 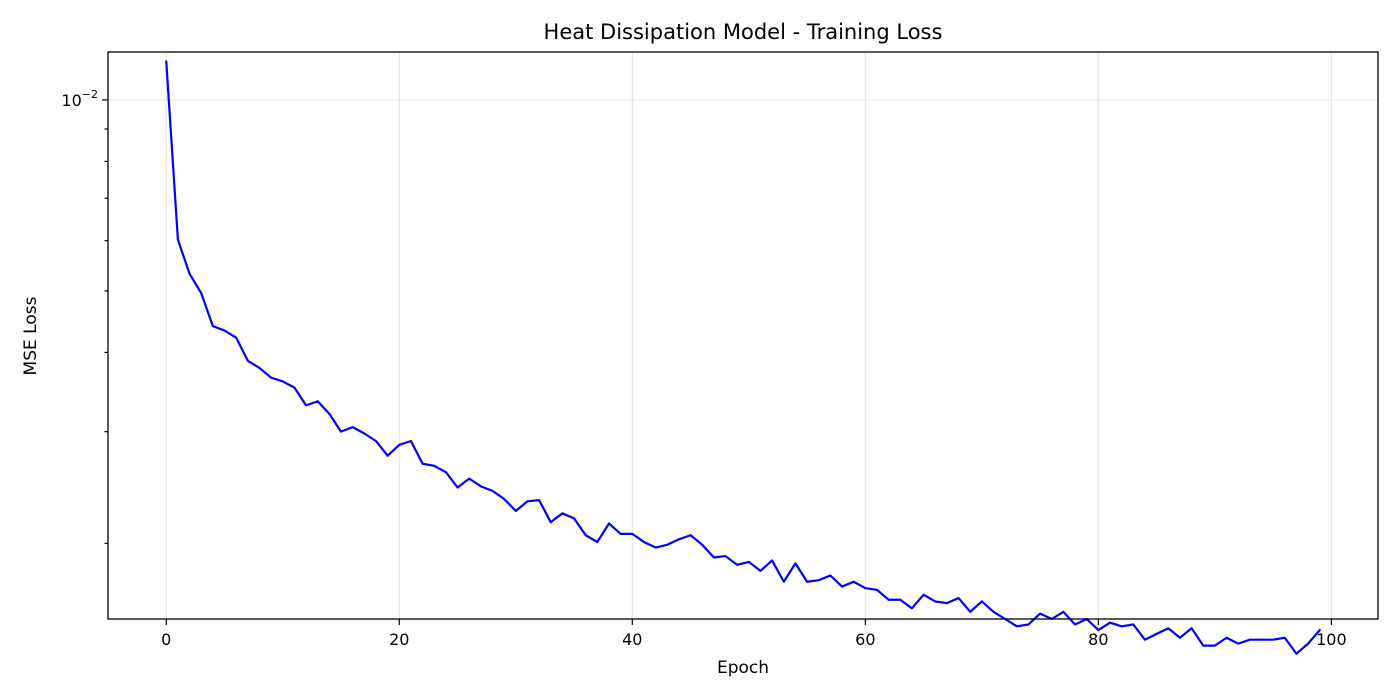 I want to click on x-tick-label: 40, so click(x=632, y=639).